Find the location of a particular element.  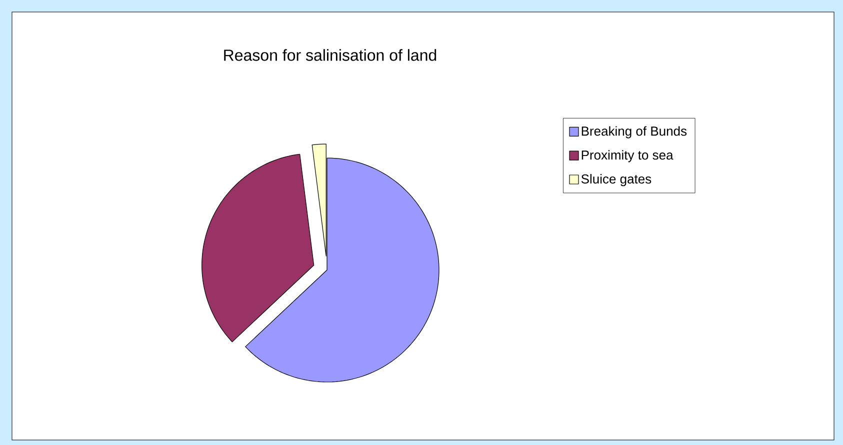

legend-label: Breaking of Bunds is located at coordinates (634, 132).